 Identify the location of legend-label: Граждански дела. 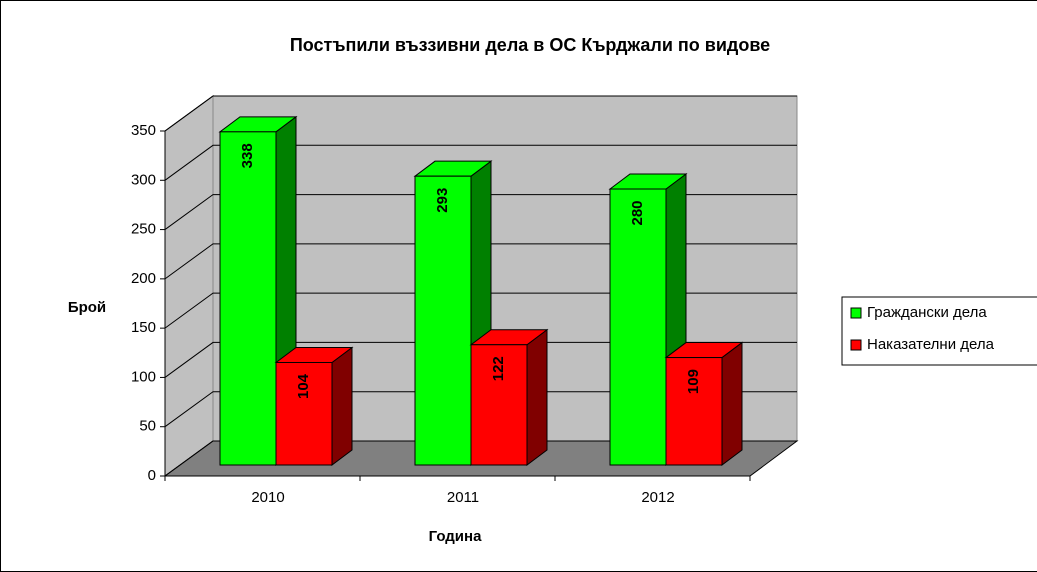
(927, 312).